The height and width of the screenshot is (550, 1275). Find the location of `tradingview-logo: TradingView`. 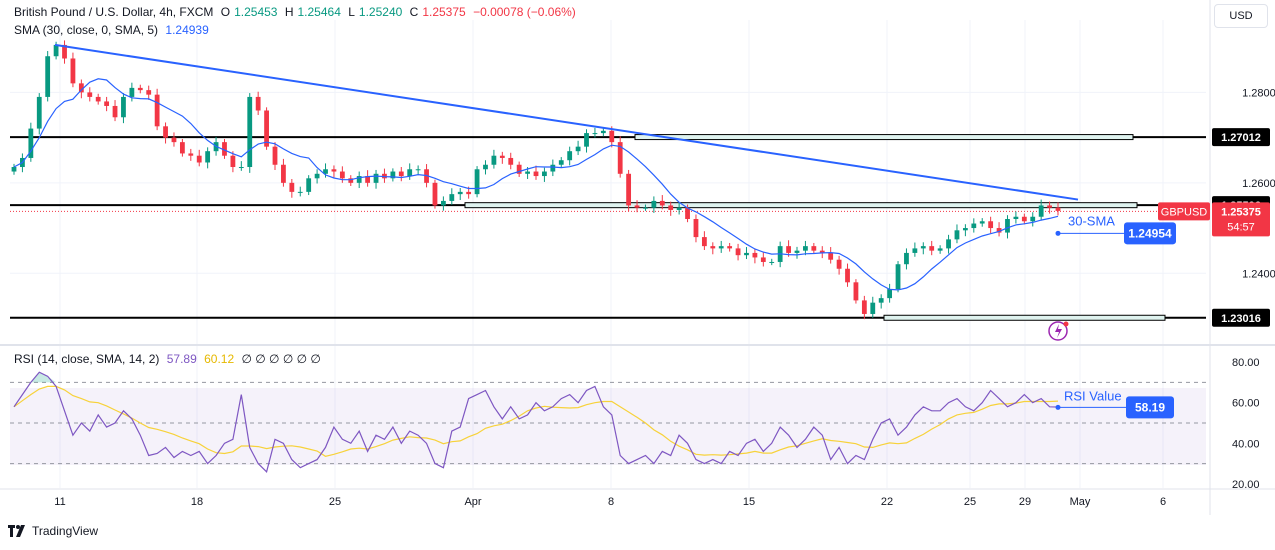

tradingview-logo: TradingView is located at coordinates (53, 531).